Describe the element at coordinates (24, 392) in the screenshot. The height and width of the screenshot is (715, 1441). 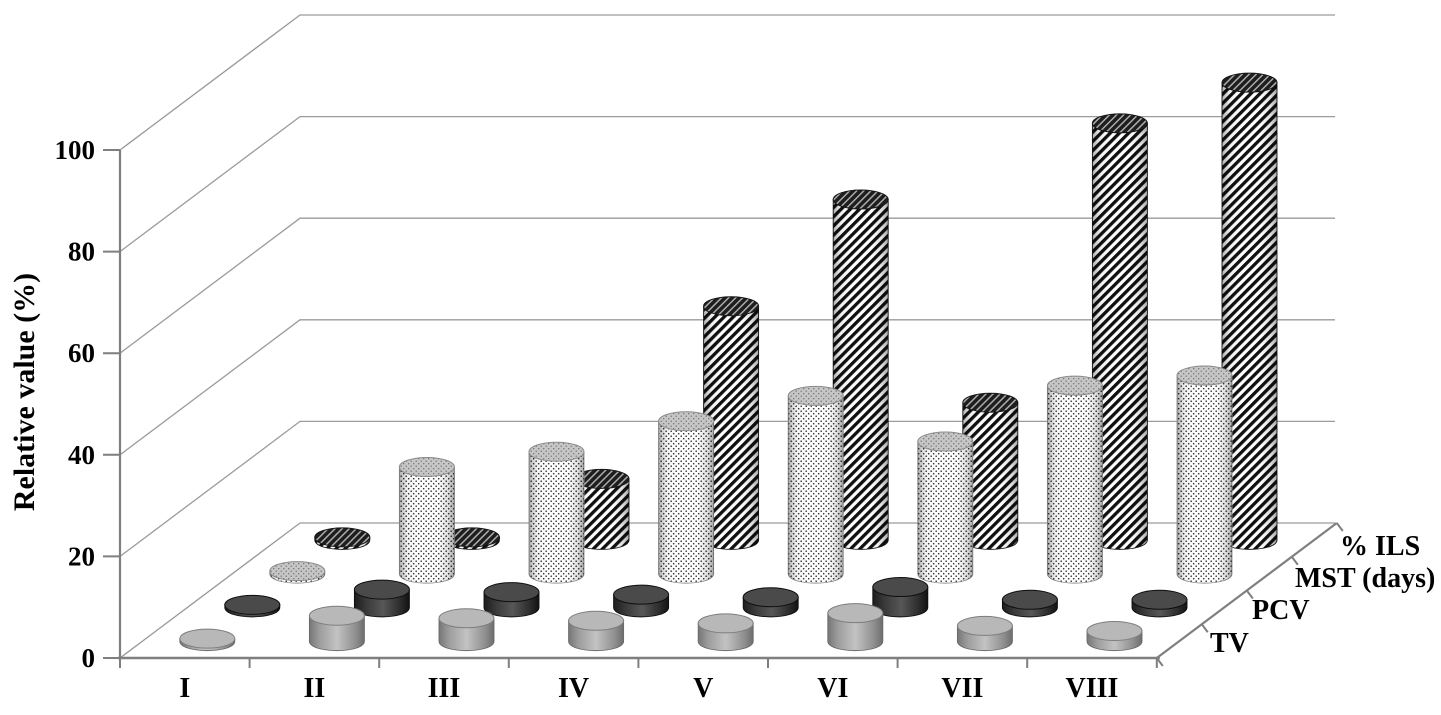
I see `y-axis-title: Relative value (%)` at that location.